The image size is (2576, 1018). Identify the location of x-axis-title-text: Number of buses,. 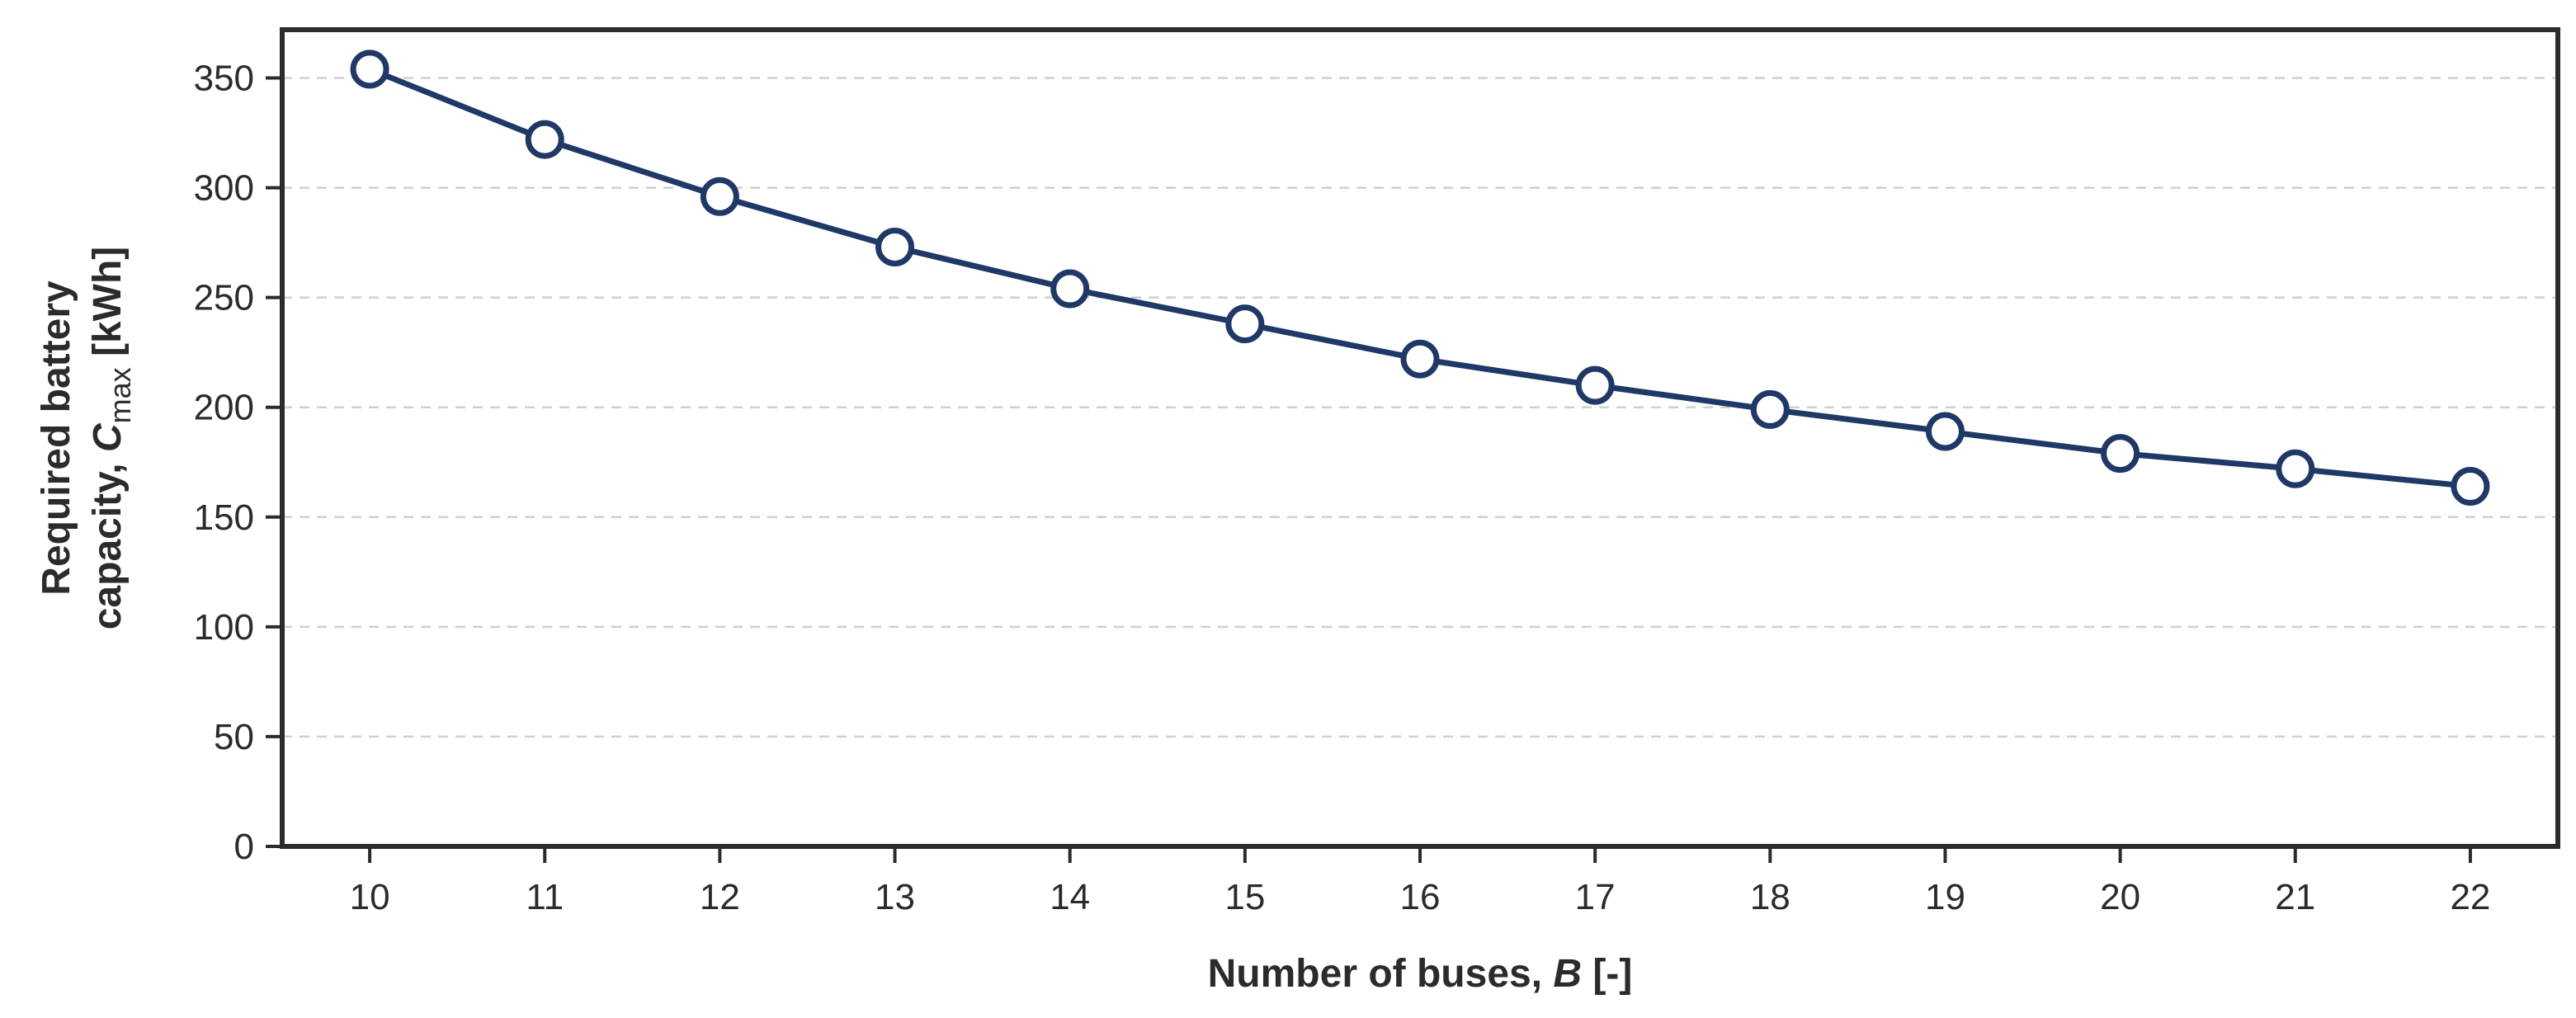
(1381, 974).